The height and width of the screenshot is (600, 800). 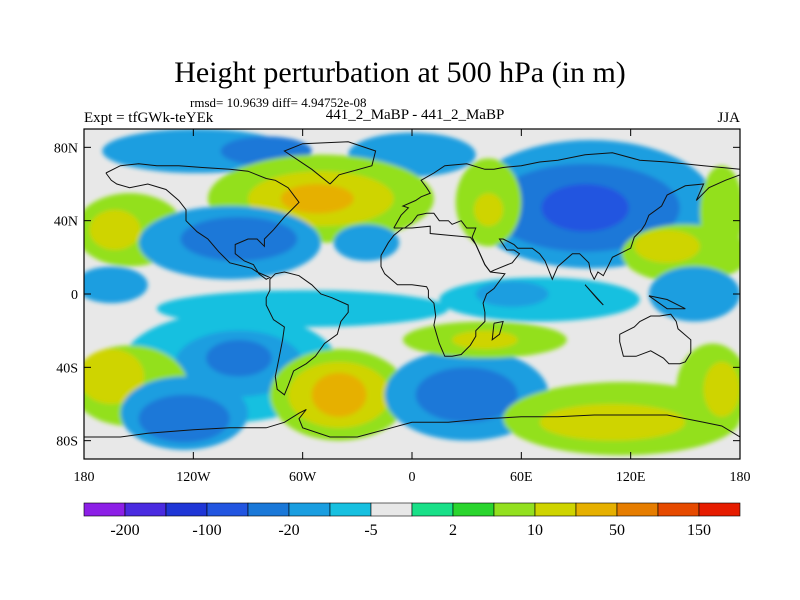 What do you see at coordinates (67, 368) in the screenshot?
I see `y-tick-label: 40S` at bounding box center [67, 368].